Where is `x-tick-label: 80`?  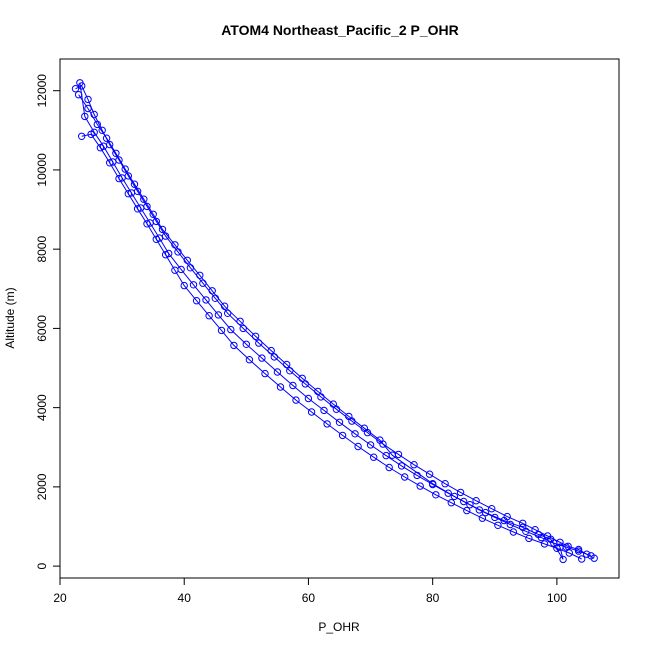 x-tick-label: 80 is located at coordinates (433, 598).